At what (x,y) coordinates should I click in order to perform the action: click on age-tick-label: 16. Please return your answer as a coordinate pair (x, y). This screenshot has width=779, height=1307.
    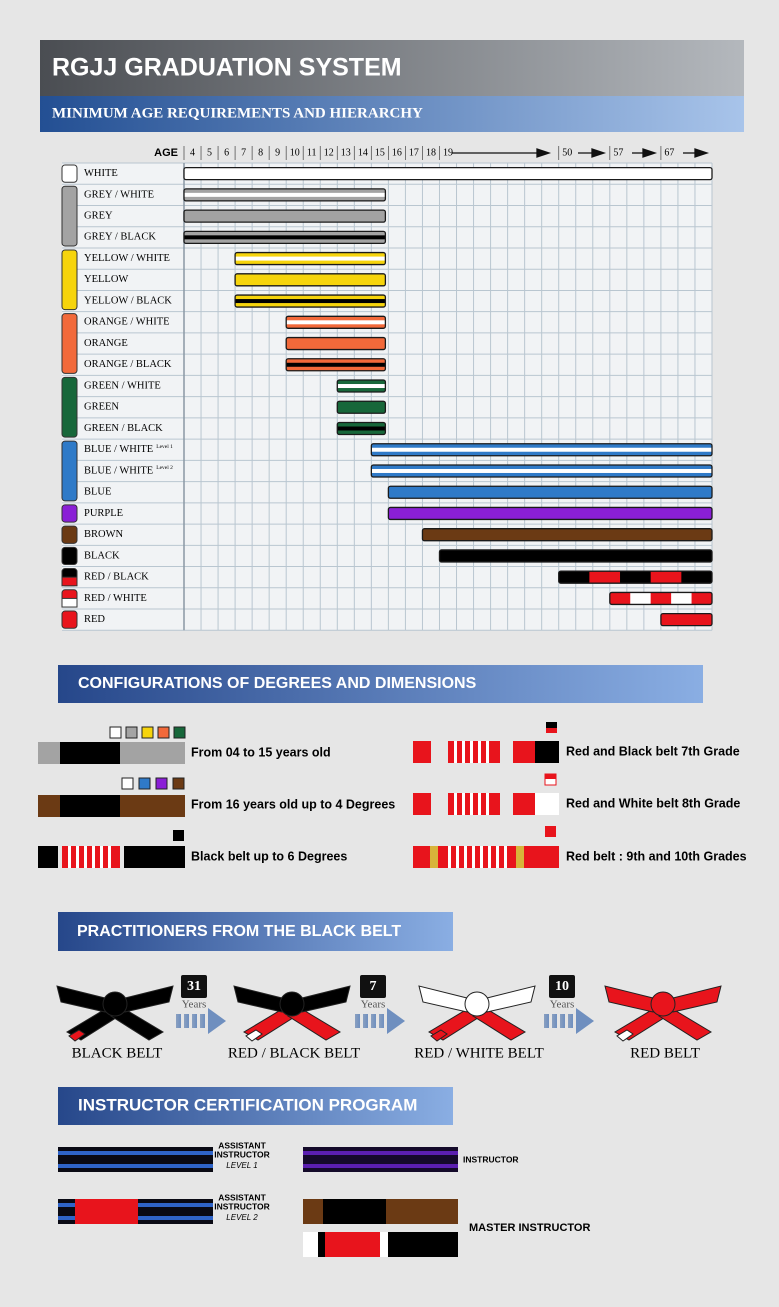
    Looking at the image, I should click on (397, 152).